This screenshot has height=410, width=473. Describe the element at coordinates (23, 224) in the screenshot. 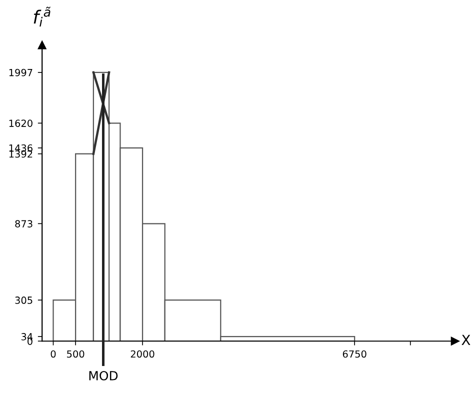

I see `y-tick-label: 873` at that location.